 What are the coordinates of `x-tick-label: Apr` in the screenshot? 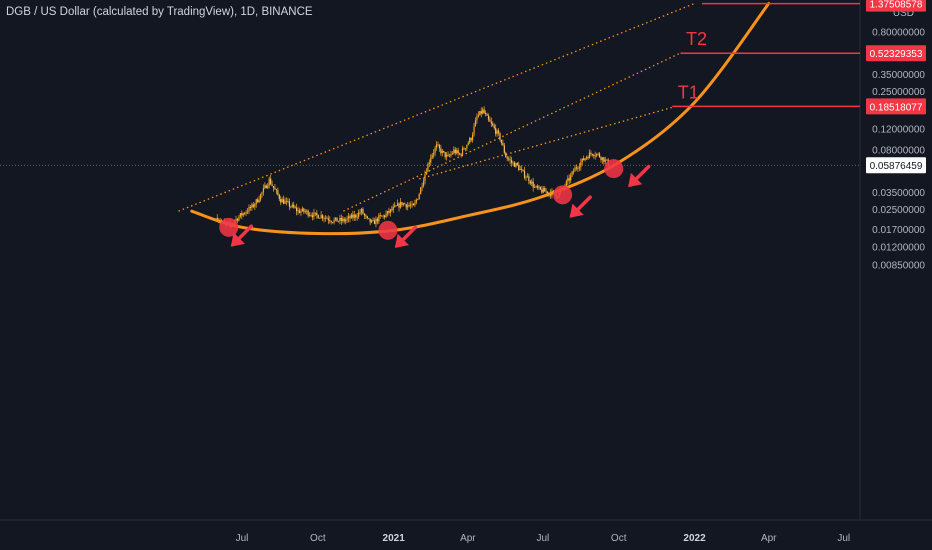 It's located at (468, 538).